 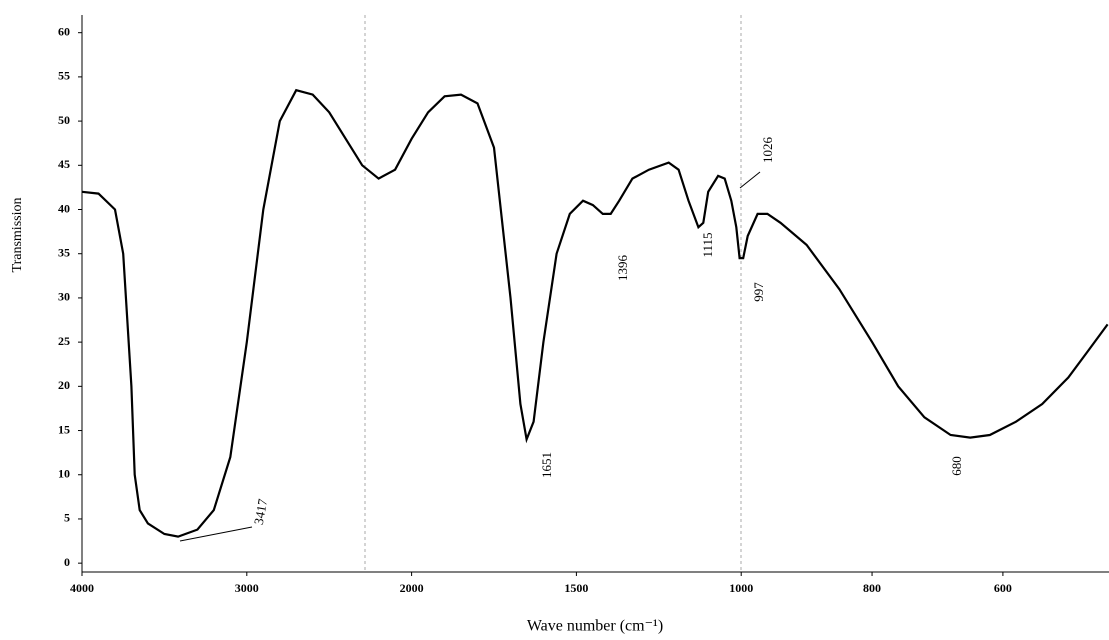 I want to click on peak-label: 1115, so click(x=707, y=244).